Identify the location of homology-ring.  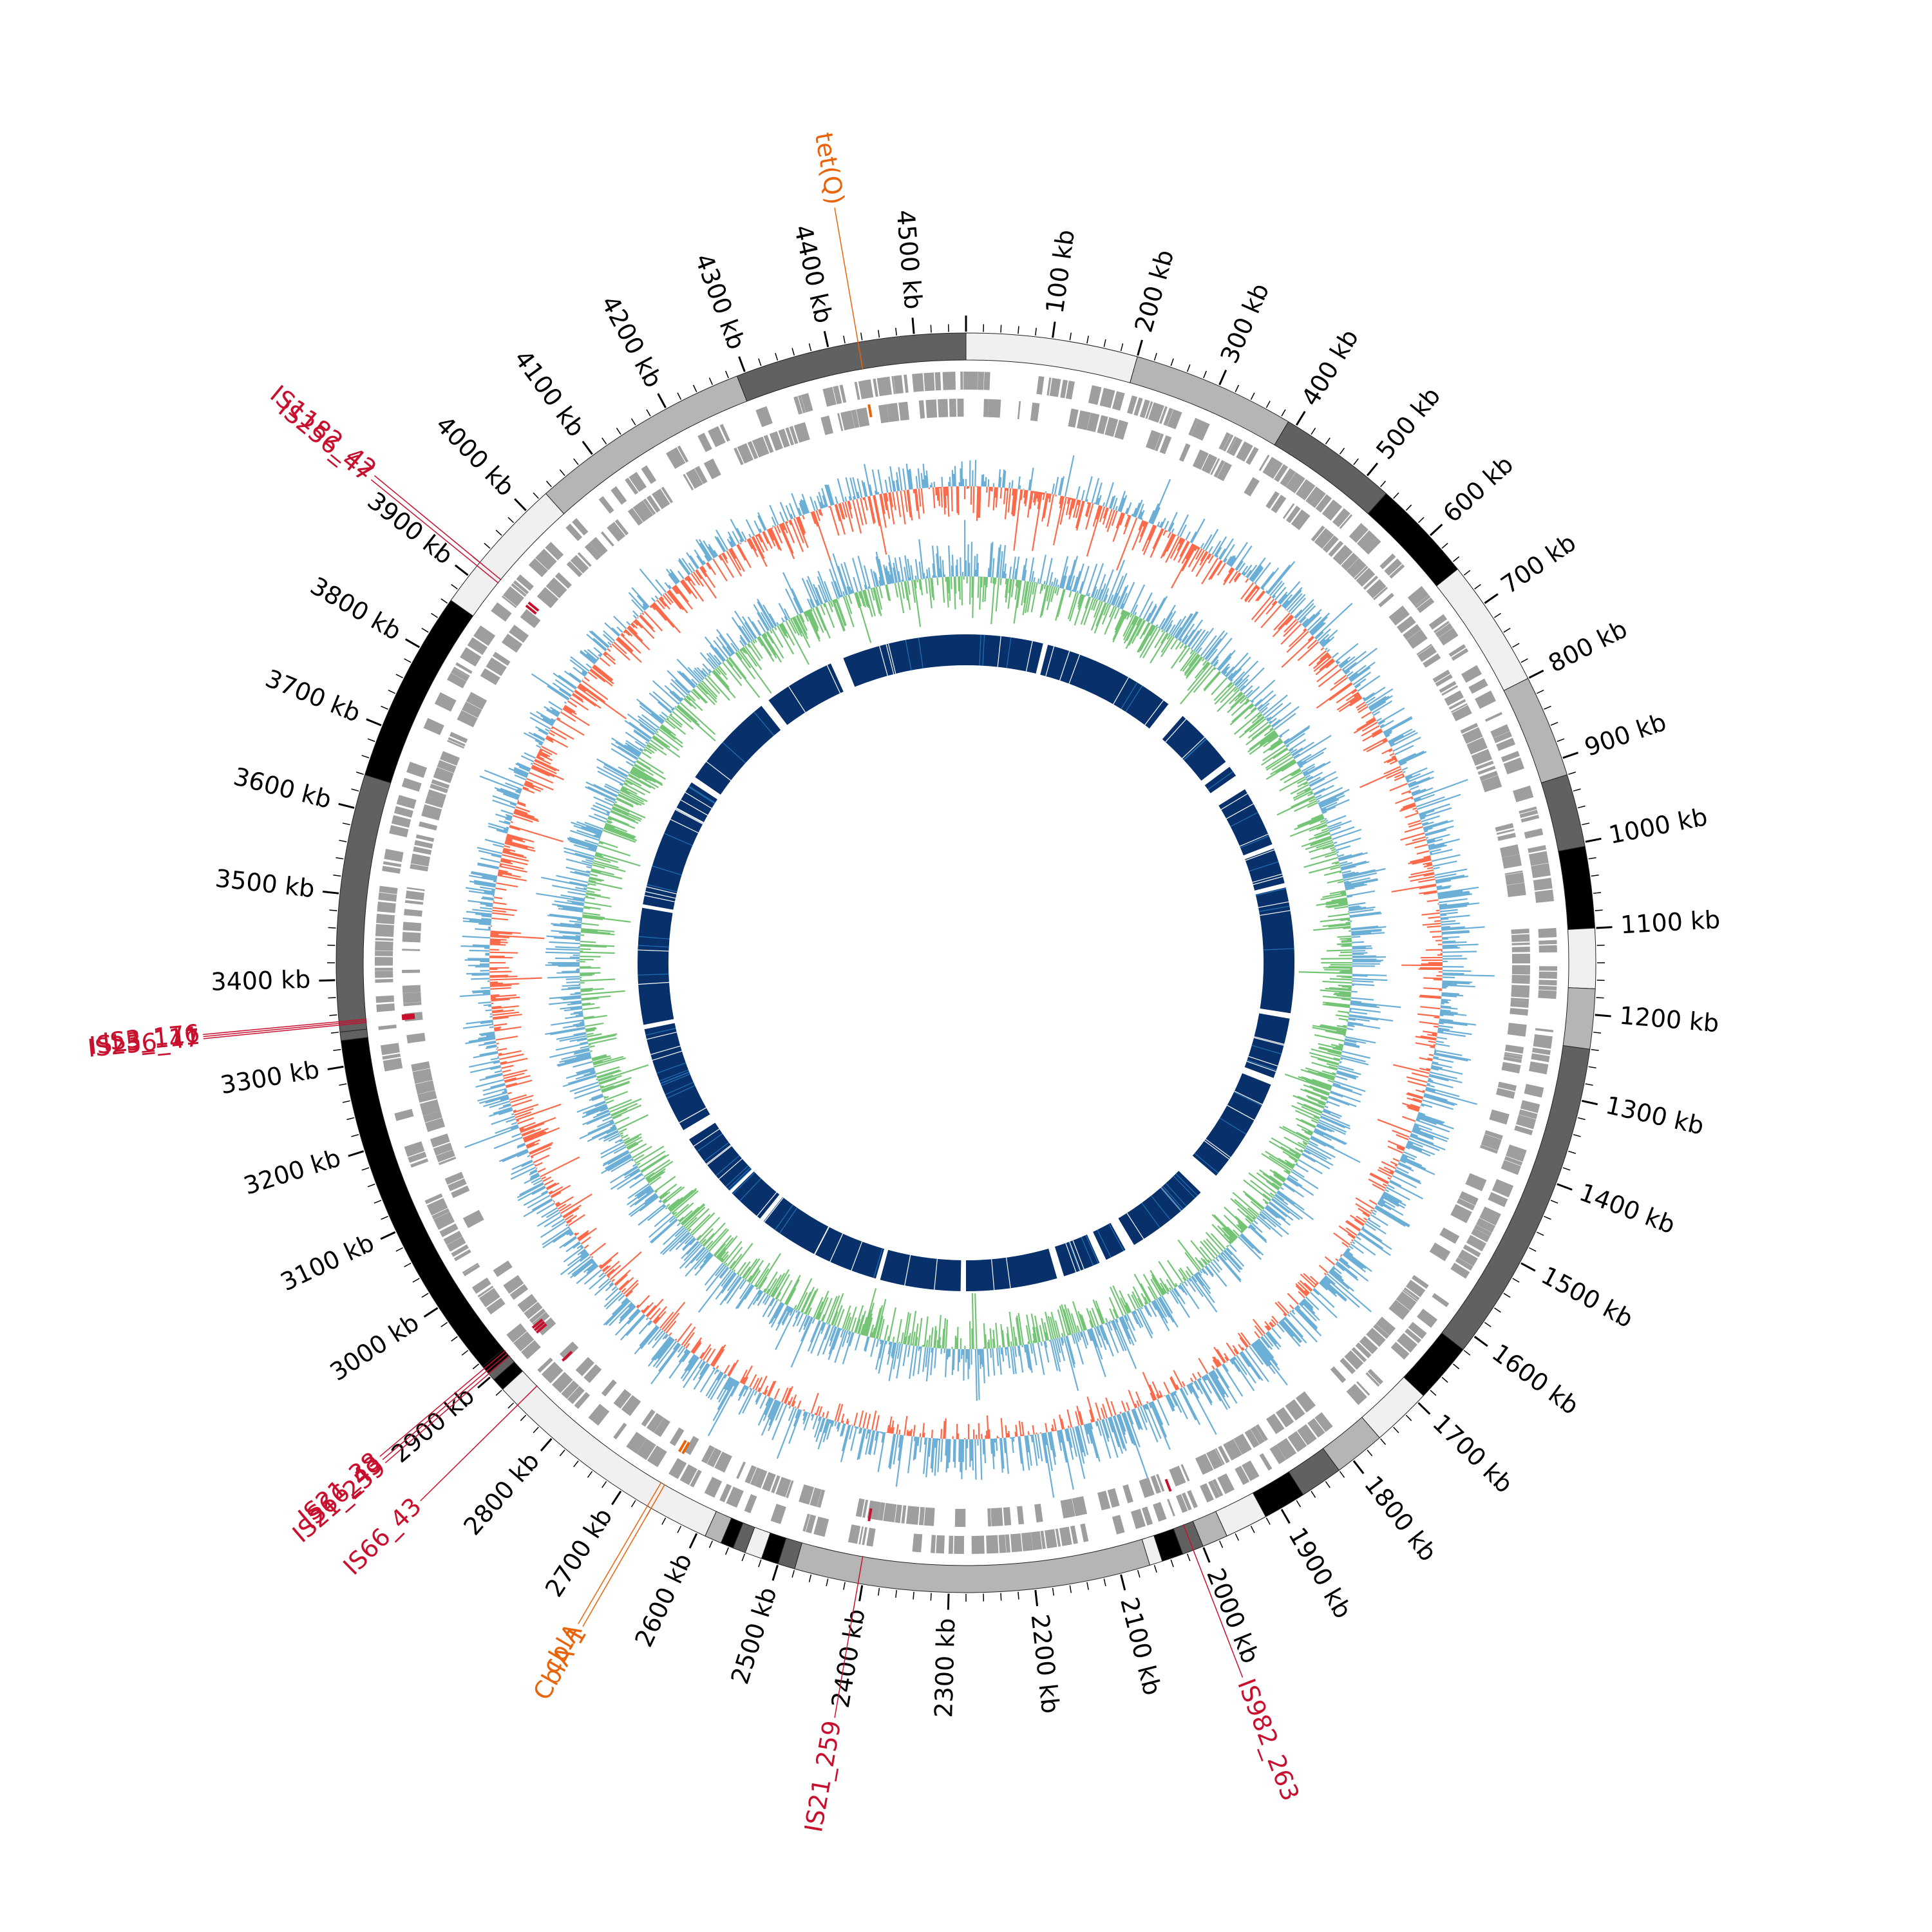
(967, 963).